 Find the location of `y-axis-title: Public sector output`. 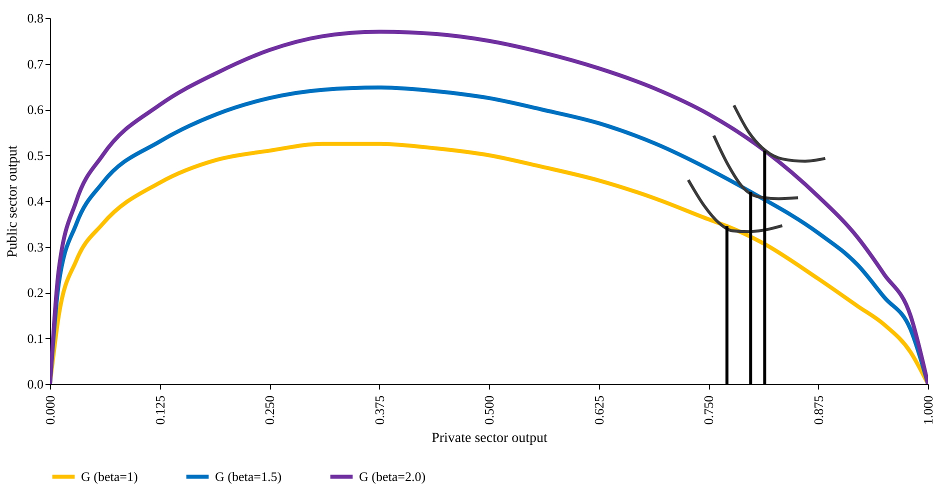

y-axis-title: Public sector output is located at coordinates (12, 201).